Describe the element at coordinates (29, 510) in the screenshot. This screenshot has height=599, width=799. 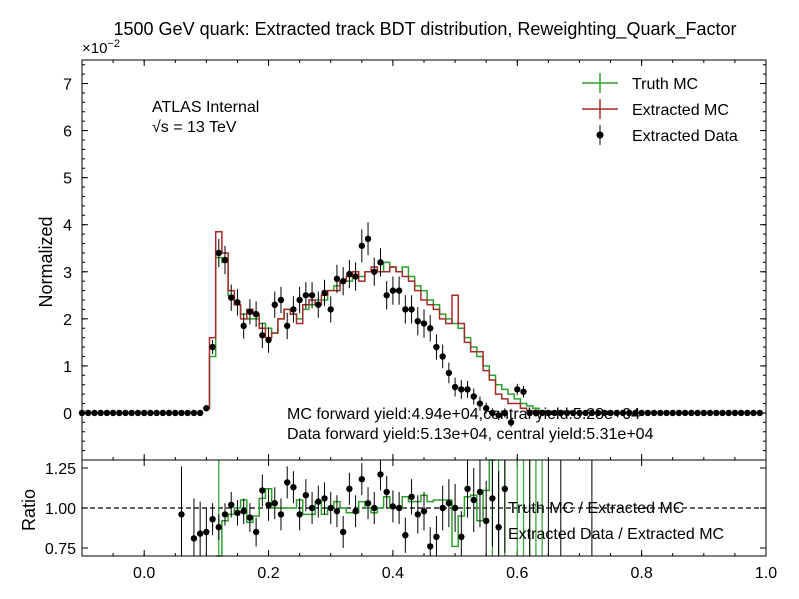
I see `y-axis-label-ratio: Ratio` at that location.